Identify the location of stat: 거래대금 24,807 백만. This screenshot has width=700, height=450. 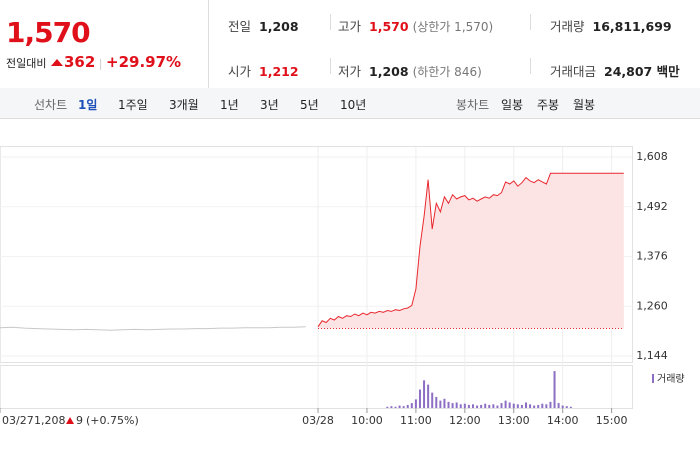
(615, 70).